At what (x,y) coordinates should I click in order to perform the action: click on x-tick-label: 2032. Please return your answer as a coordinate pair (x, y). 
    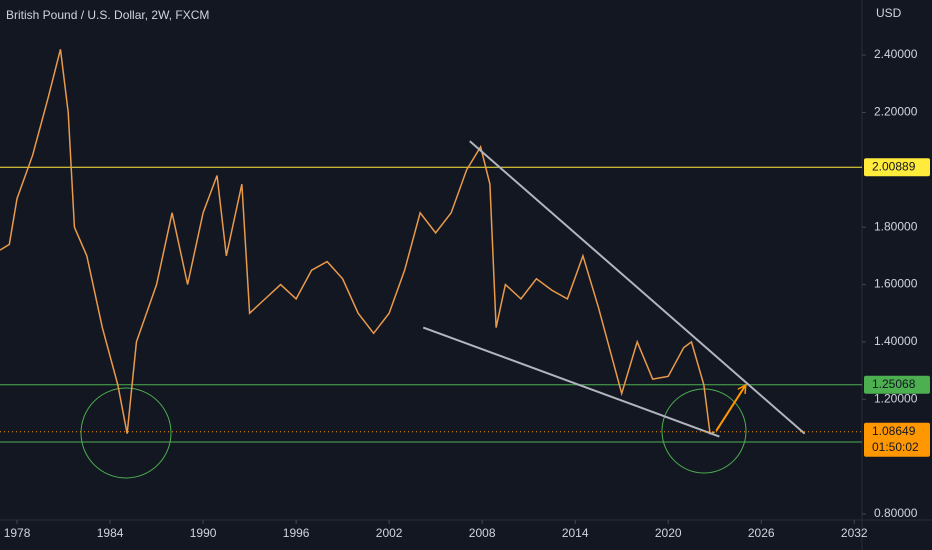
    Looking at the image, I should click on (854, 533).